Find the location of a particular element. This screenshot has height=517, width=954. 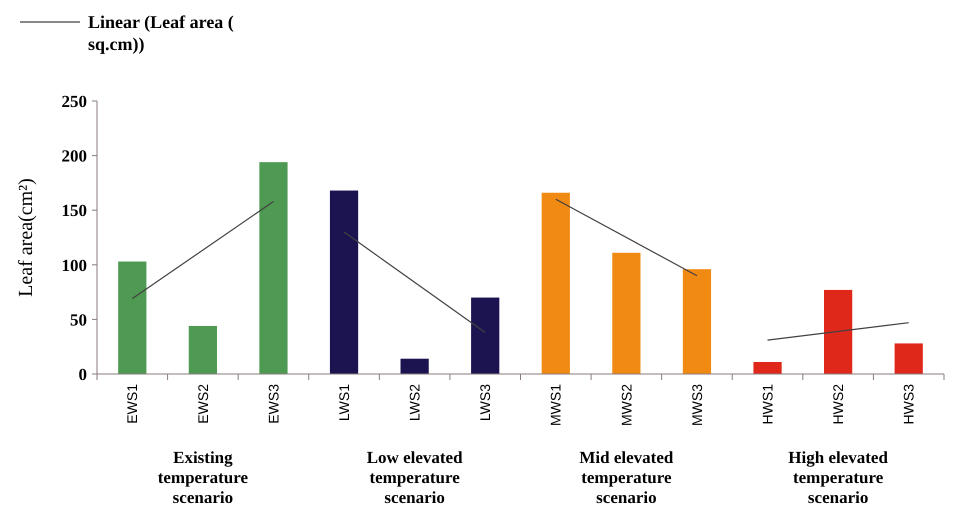

x-tick-label: LWS3 is located at coordinates (485, 403).